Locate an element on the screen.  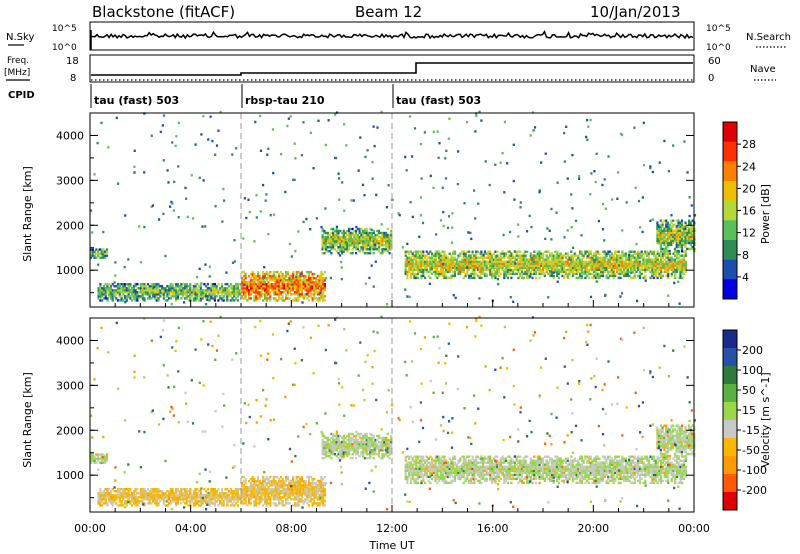
cpid-label: CPID is located at coordinates (21, 95).